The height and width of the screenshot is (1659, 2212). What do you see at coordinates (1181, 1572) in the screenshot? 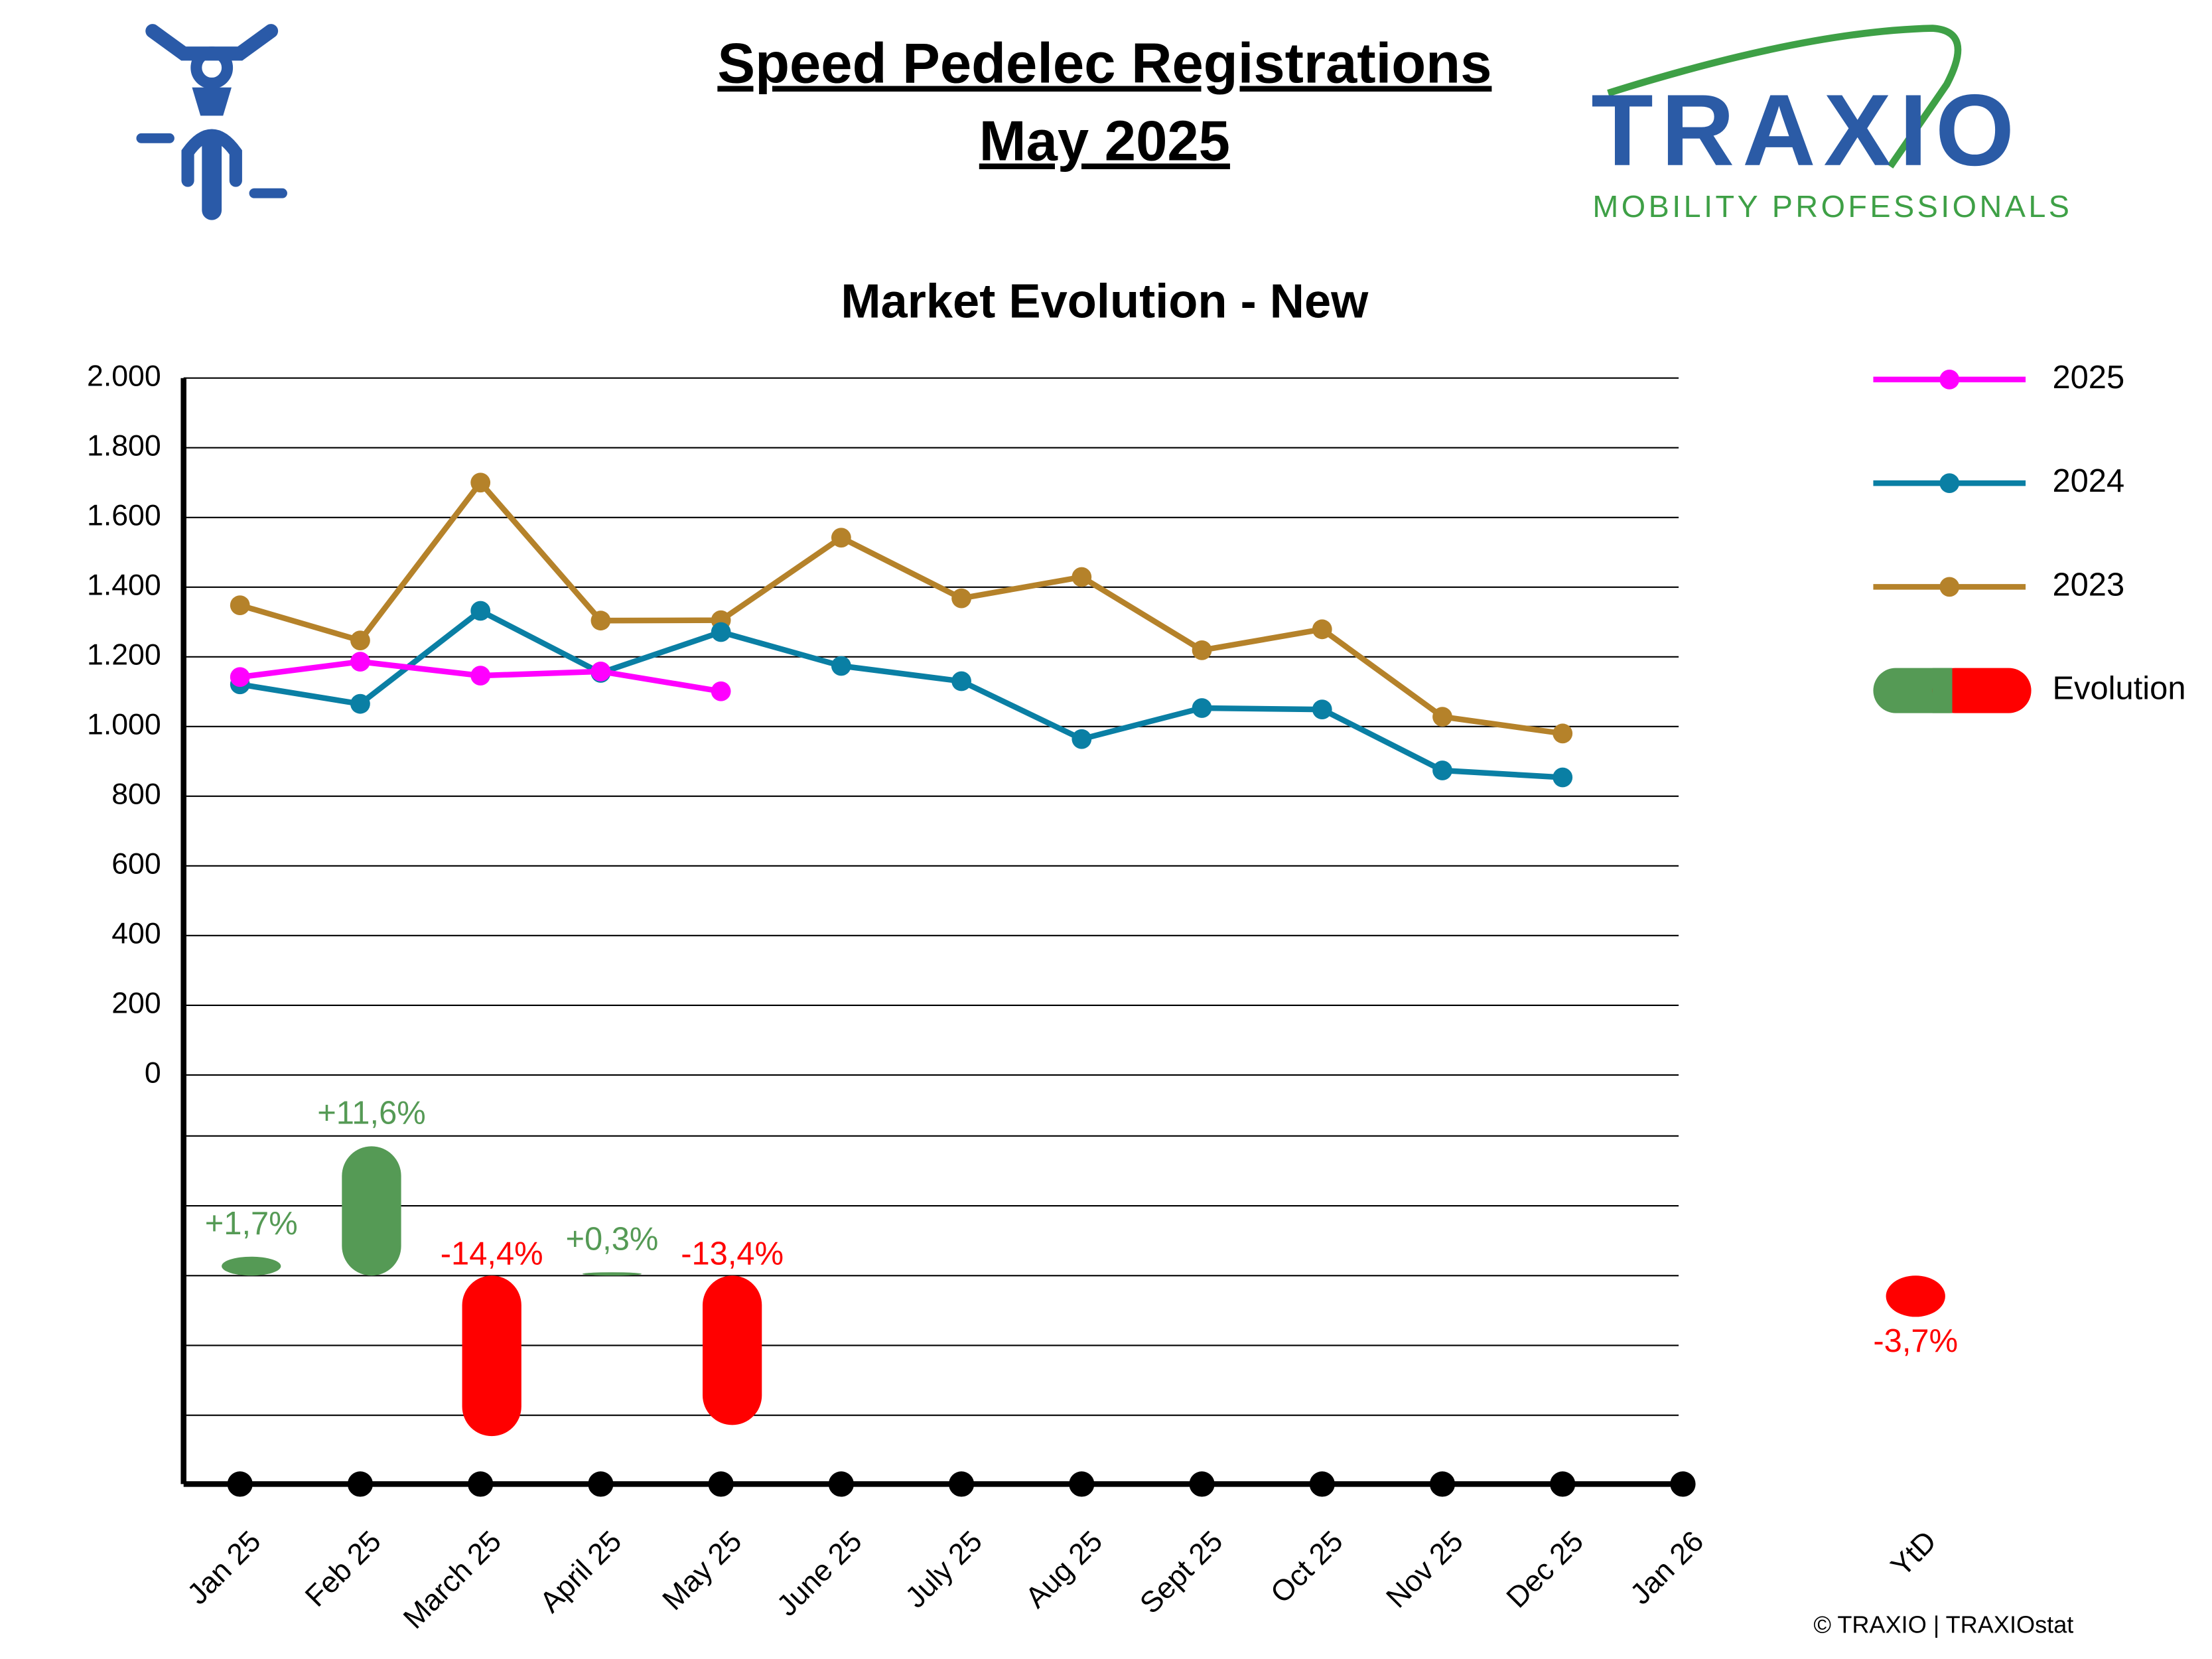
I see `x-tick-label: Sept 25` at bounding box center [1181, 1572].